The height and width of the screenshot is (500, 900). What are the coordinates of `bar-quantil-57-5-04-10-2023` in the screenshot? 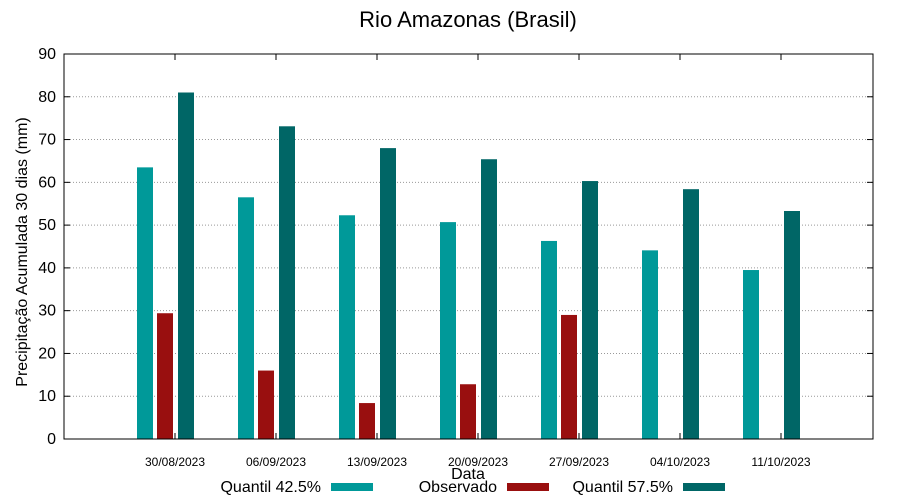 It's located at (691, 314).